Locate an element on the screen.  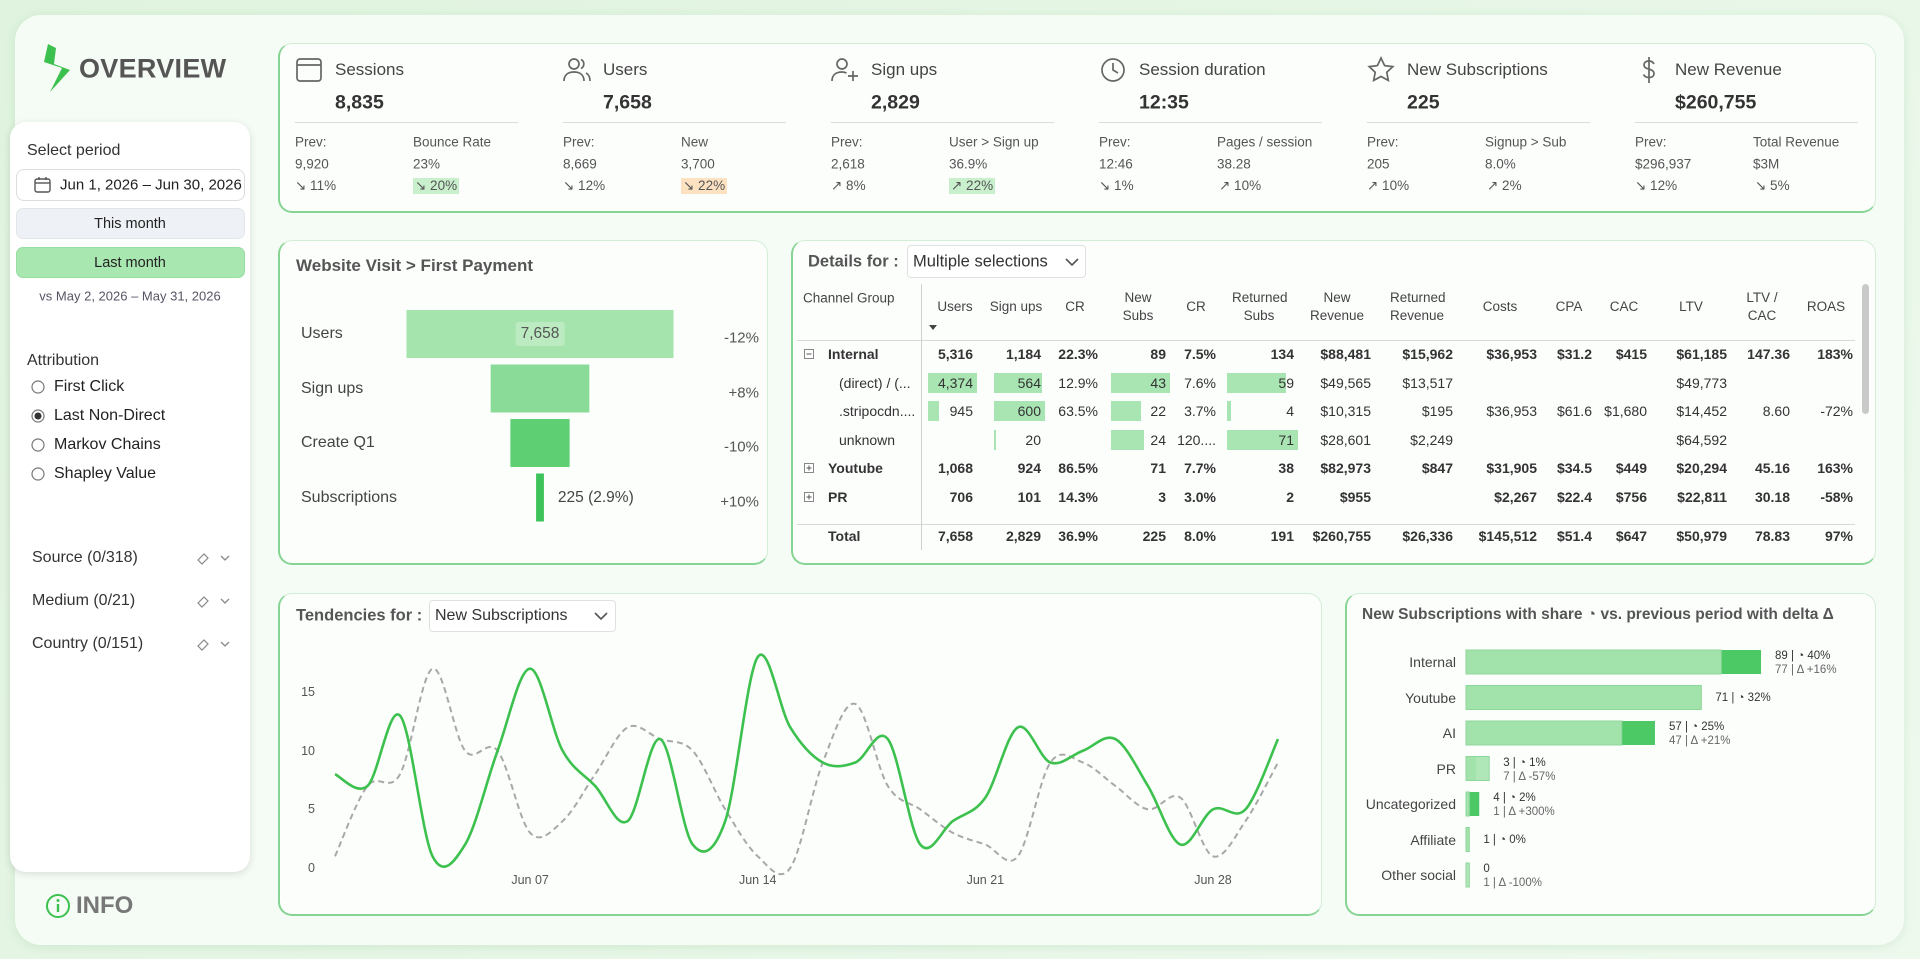
table-cell: $15,962 is located at coordinates (1427, 354).